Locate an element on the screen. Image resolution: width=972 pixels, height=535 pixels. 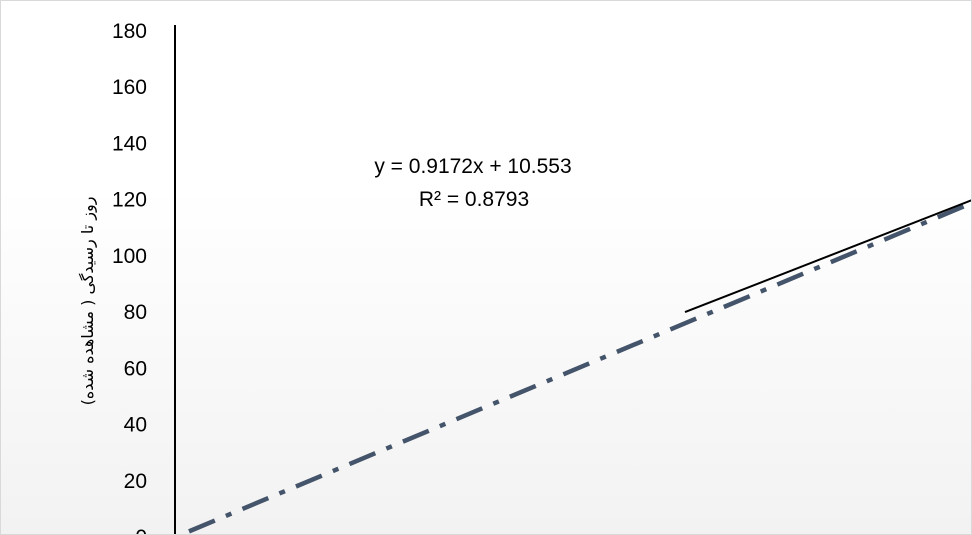
y-tick-label: 80 is located at coordinates (135, 312).